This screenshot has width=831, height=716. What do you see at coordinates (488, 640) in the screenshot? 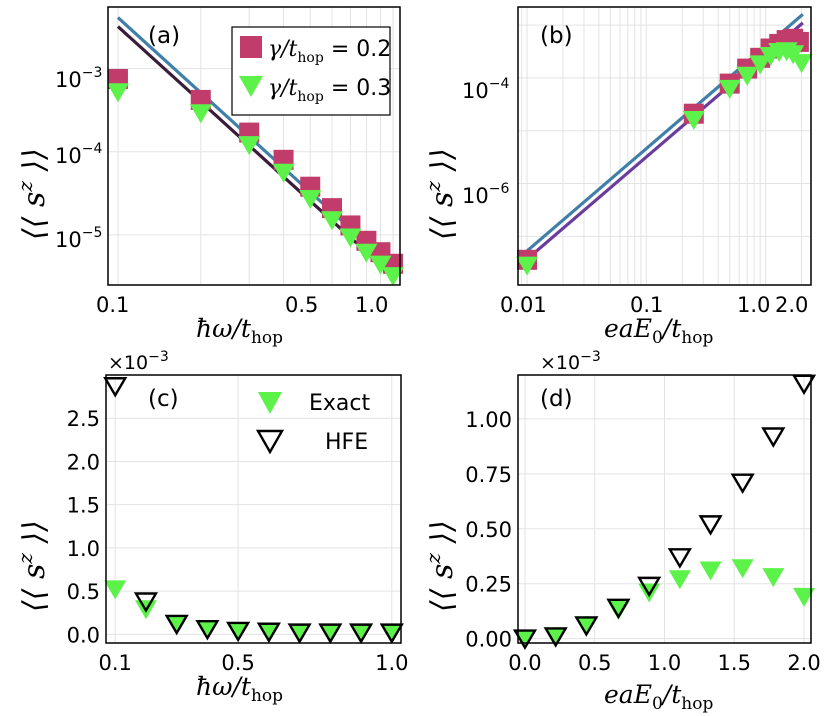
I see `panel-d-ytick-label: 0.00` at bounding box center [488, 640].